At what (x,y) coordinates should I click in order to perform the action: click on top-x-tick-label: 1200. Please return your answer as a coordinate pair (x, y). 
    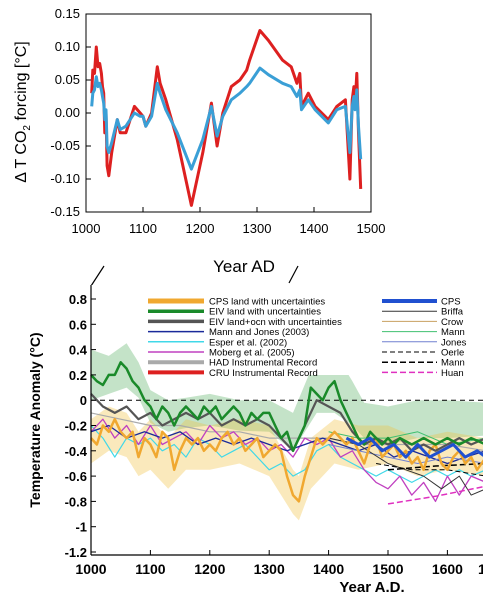
    Looking at the image, I should click on (200, 228).